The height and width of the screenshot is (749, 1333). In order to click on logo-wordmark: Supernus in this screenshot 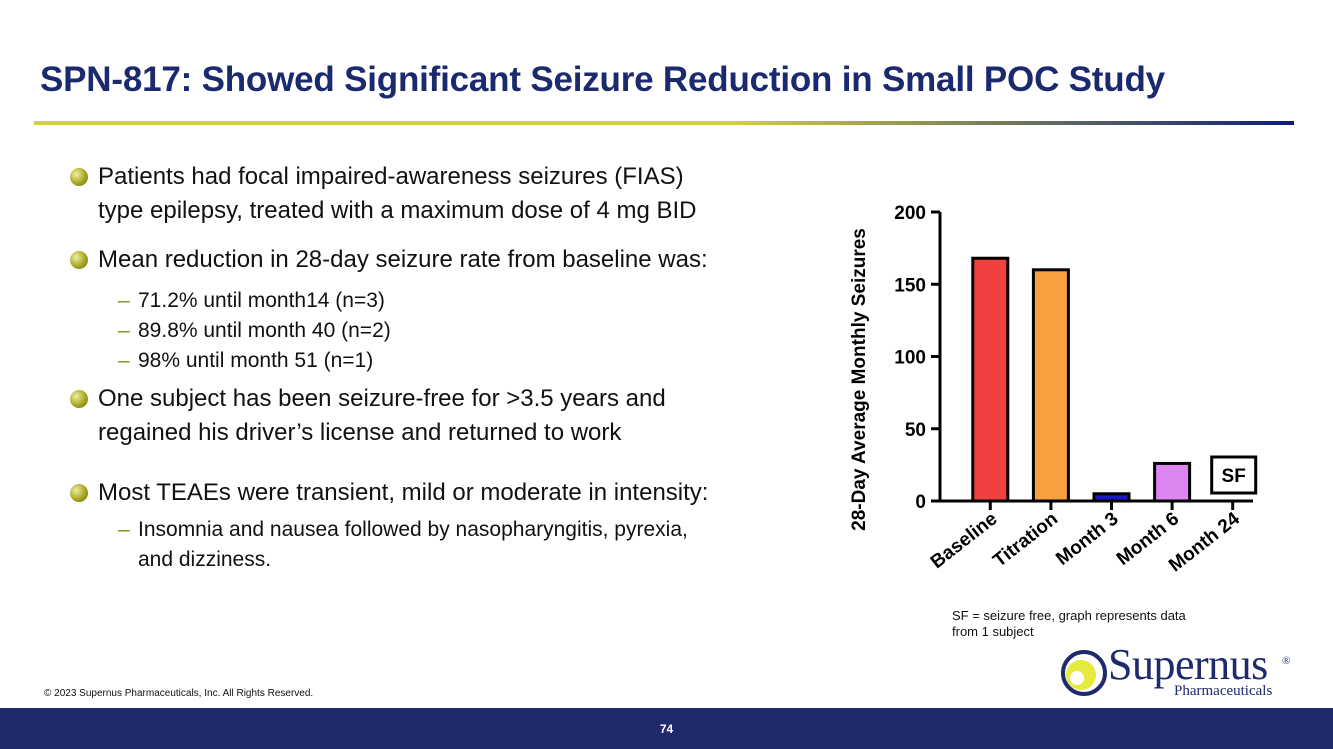, I will do `click(1188, 664)`.